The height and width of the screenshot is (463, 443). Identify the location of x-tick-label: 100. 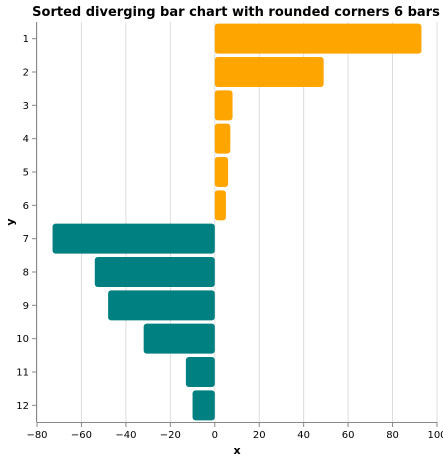
(435, 435).